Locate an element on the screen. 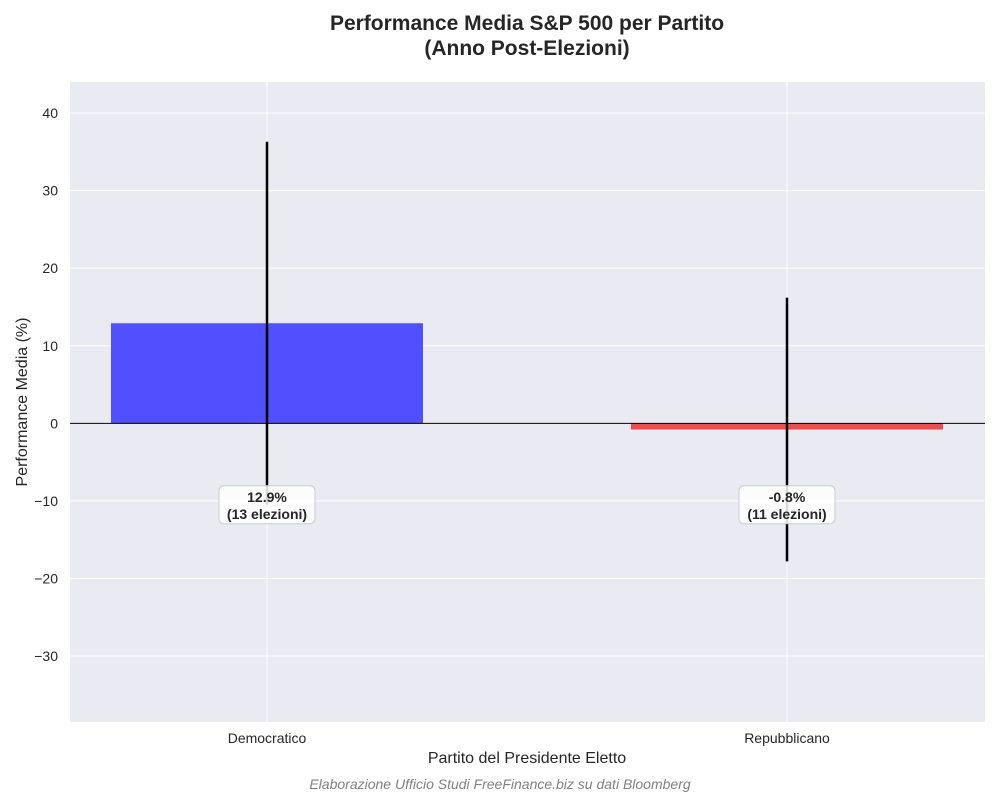  y-tick-label: 40 is located at coordinates (50, 113).